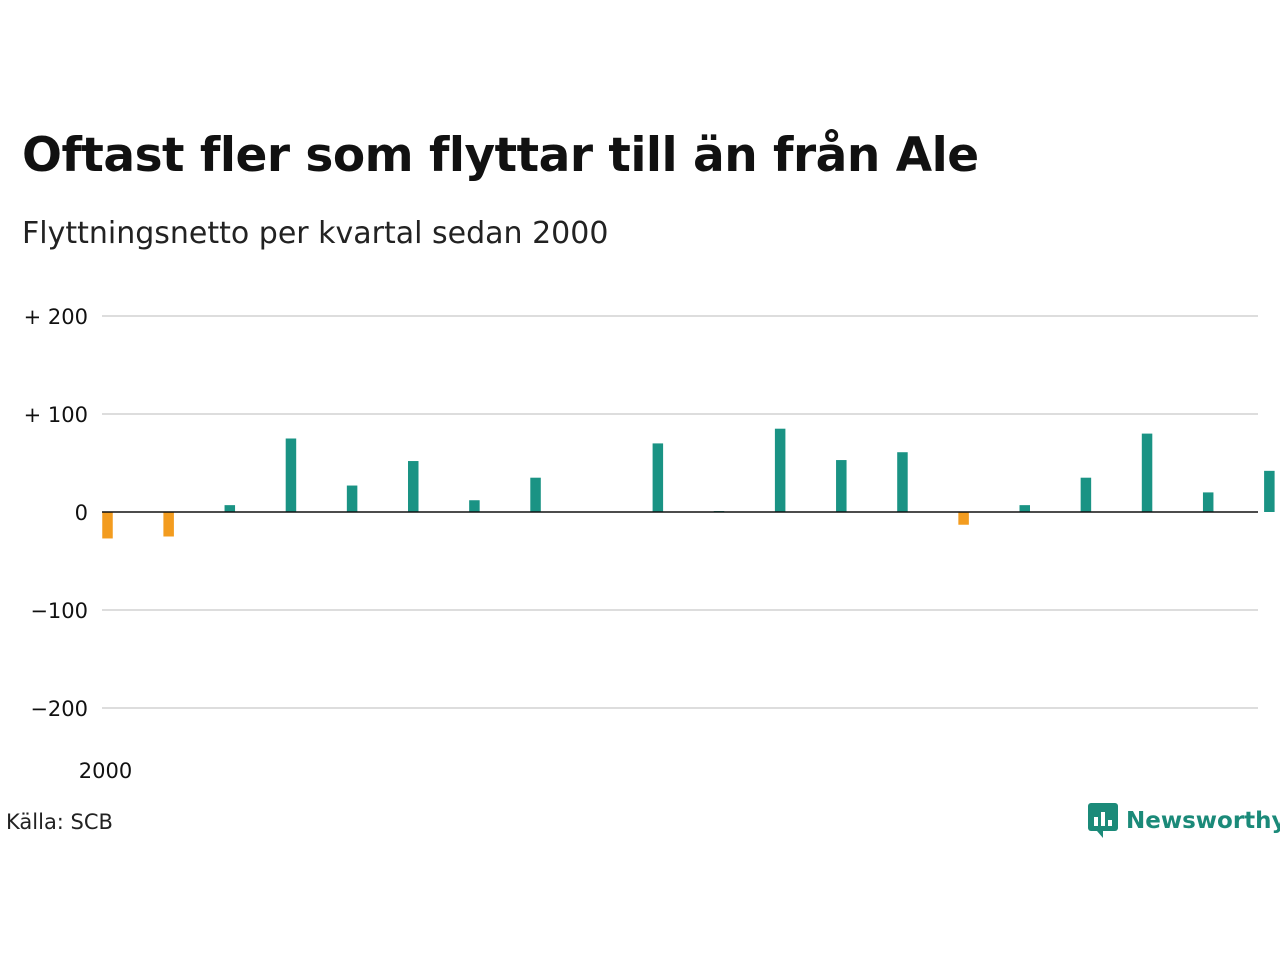  Describe the element at coordinates (59, 822) in the screenshot. I see `source-label: Källa: SCB` at that location.